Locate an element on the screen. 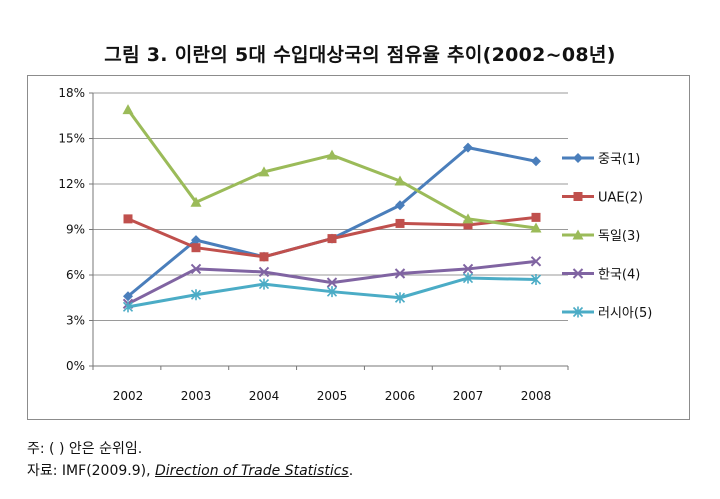  legend-item: 중국(1) is located at coordinates (601, 159).